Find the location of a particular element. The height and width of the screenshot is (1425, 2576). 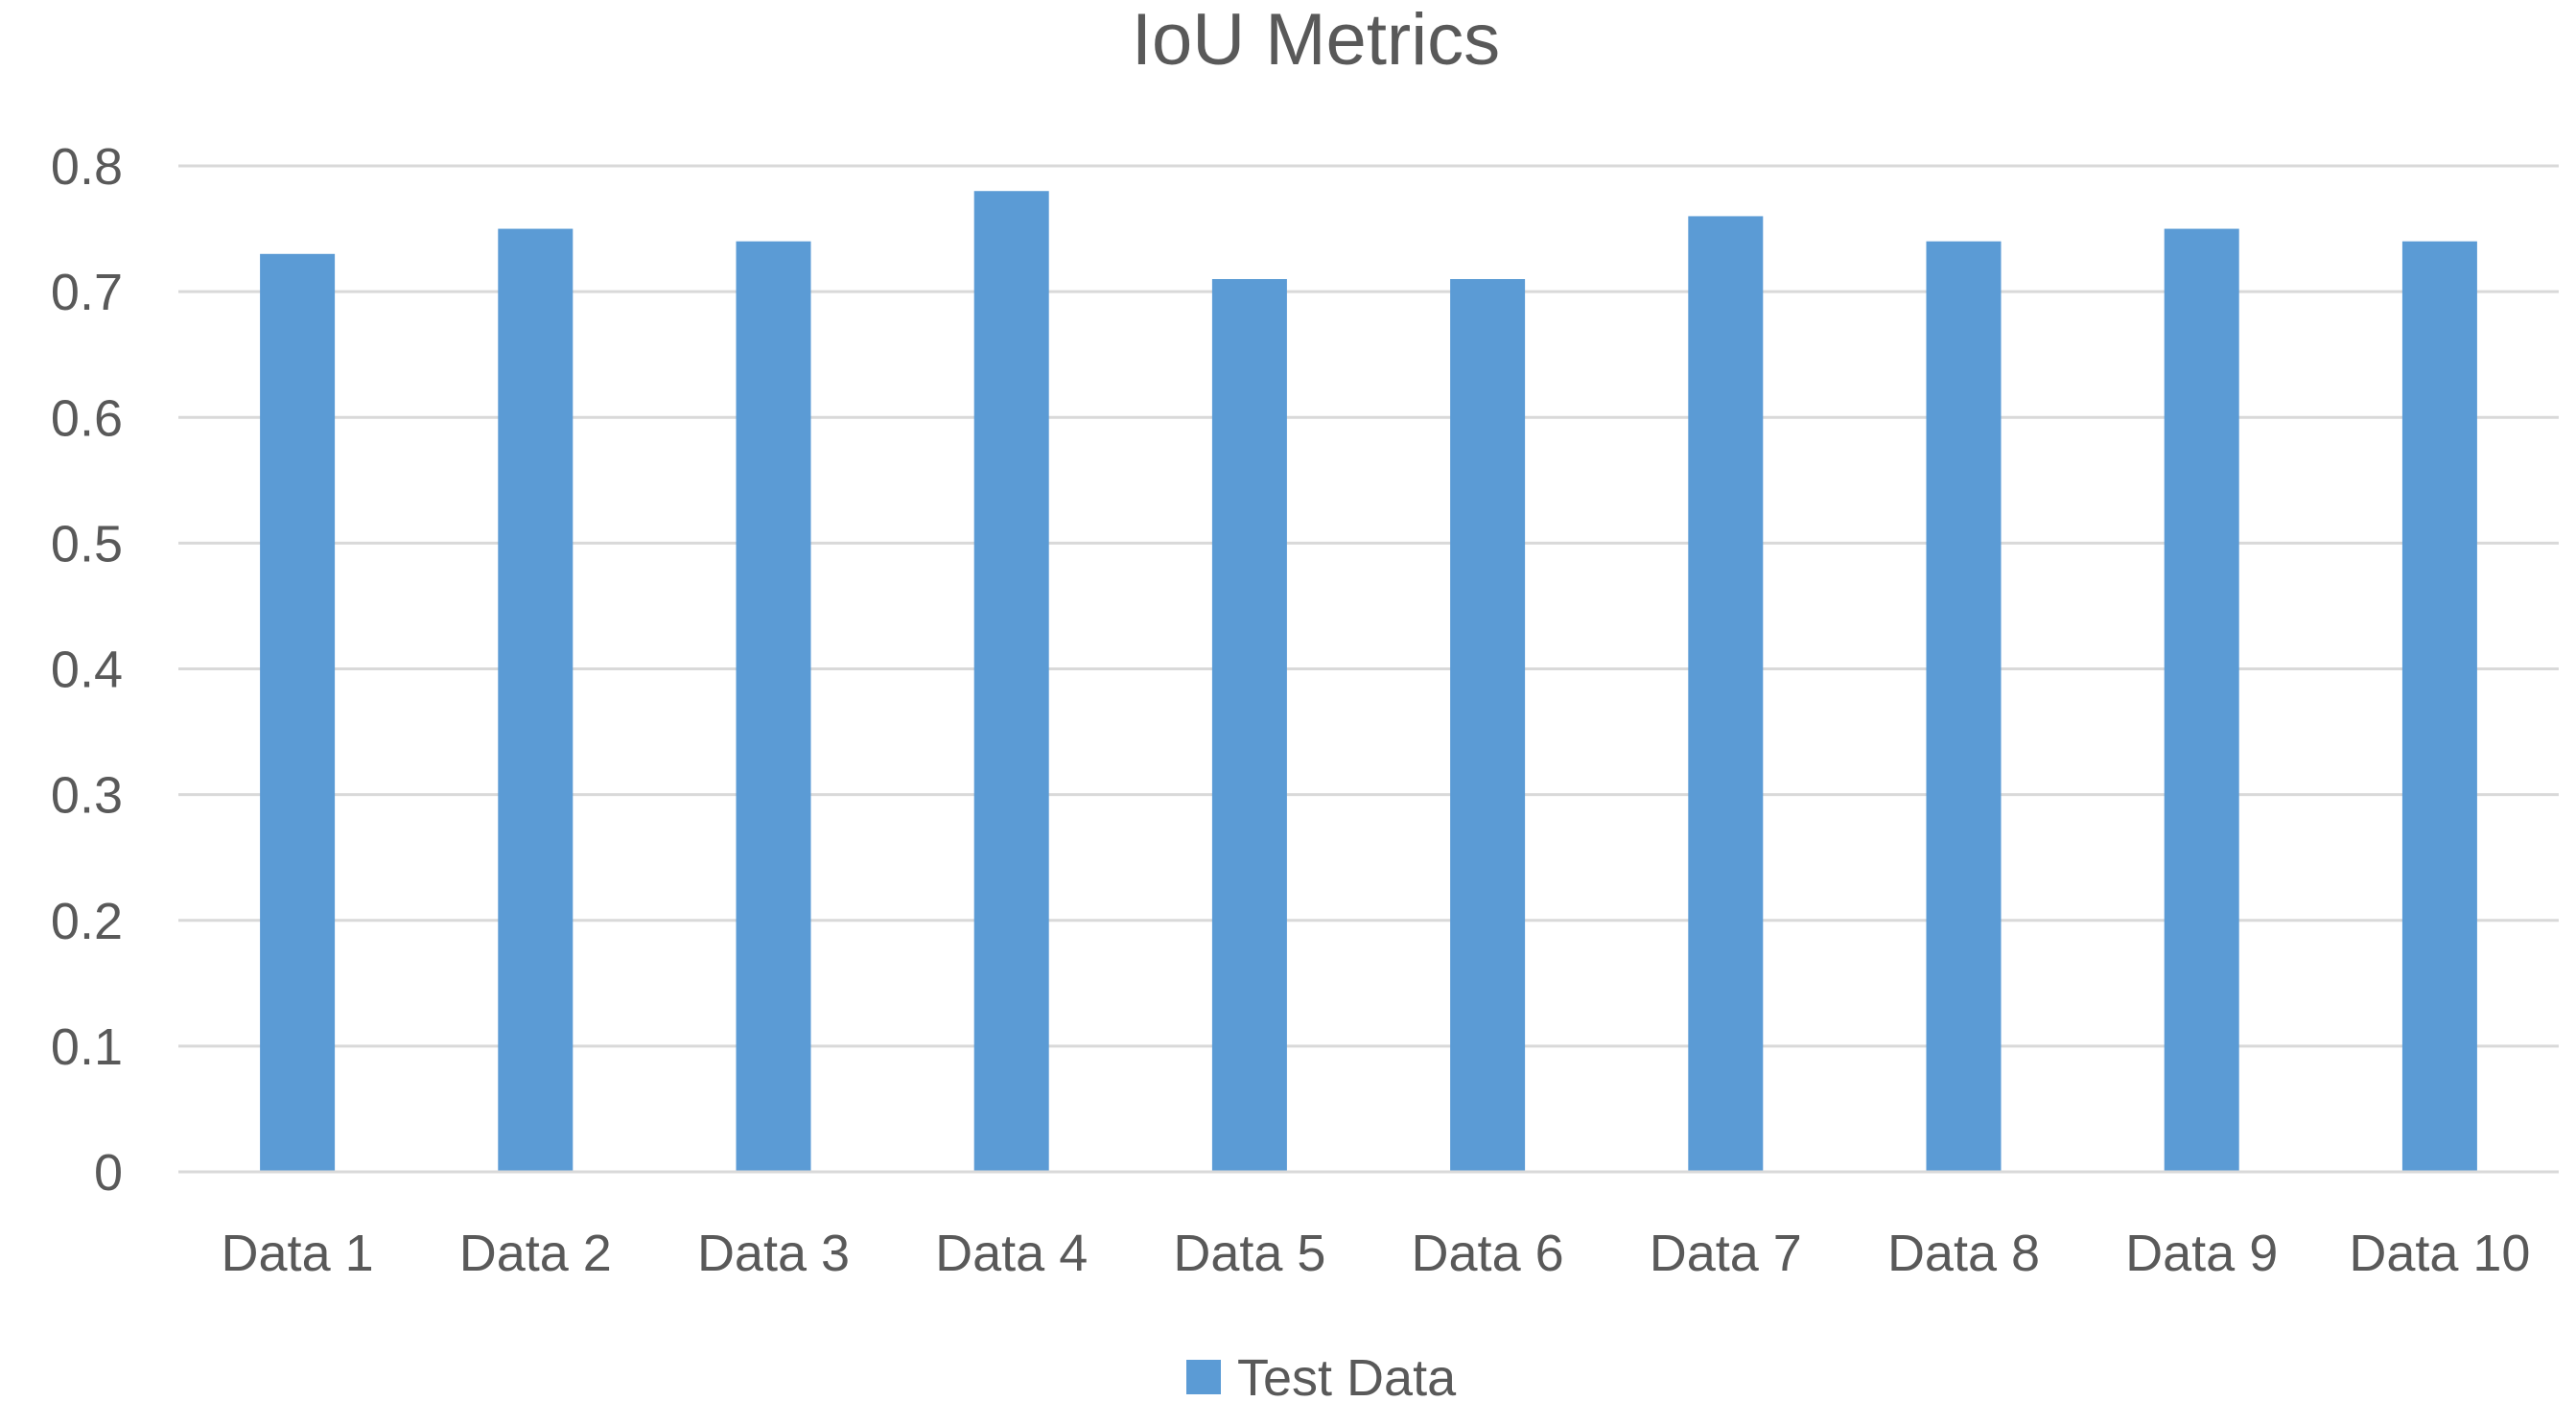

y-axis-tick-labels: 0 0.1 0.2 0.3 0.4 0.5 0.6 0.7 0.8 is located at coordinates (87, 670).